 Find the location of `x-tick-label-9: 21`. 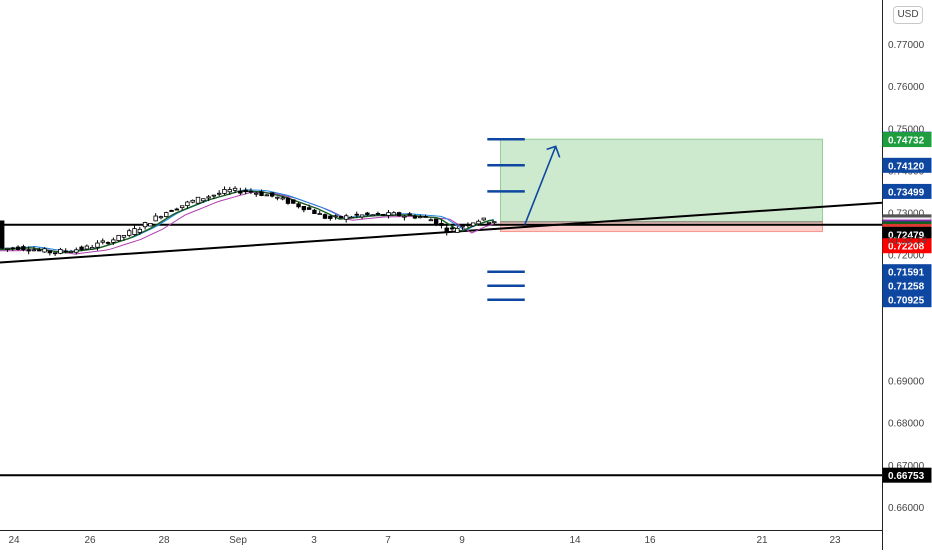

x-tick-label-9: 21 is located at coordinates (762, 540).